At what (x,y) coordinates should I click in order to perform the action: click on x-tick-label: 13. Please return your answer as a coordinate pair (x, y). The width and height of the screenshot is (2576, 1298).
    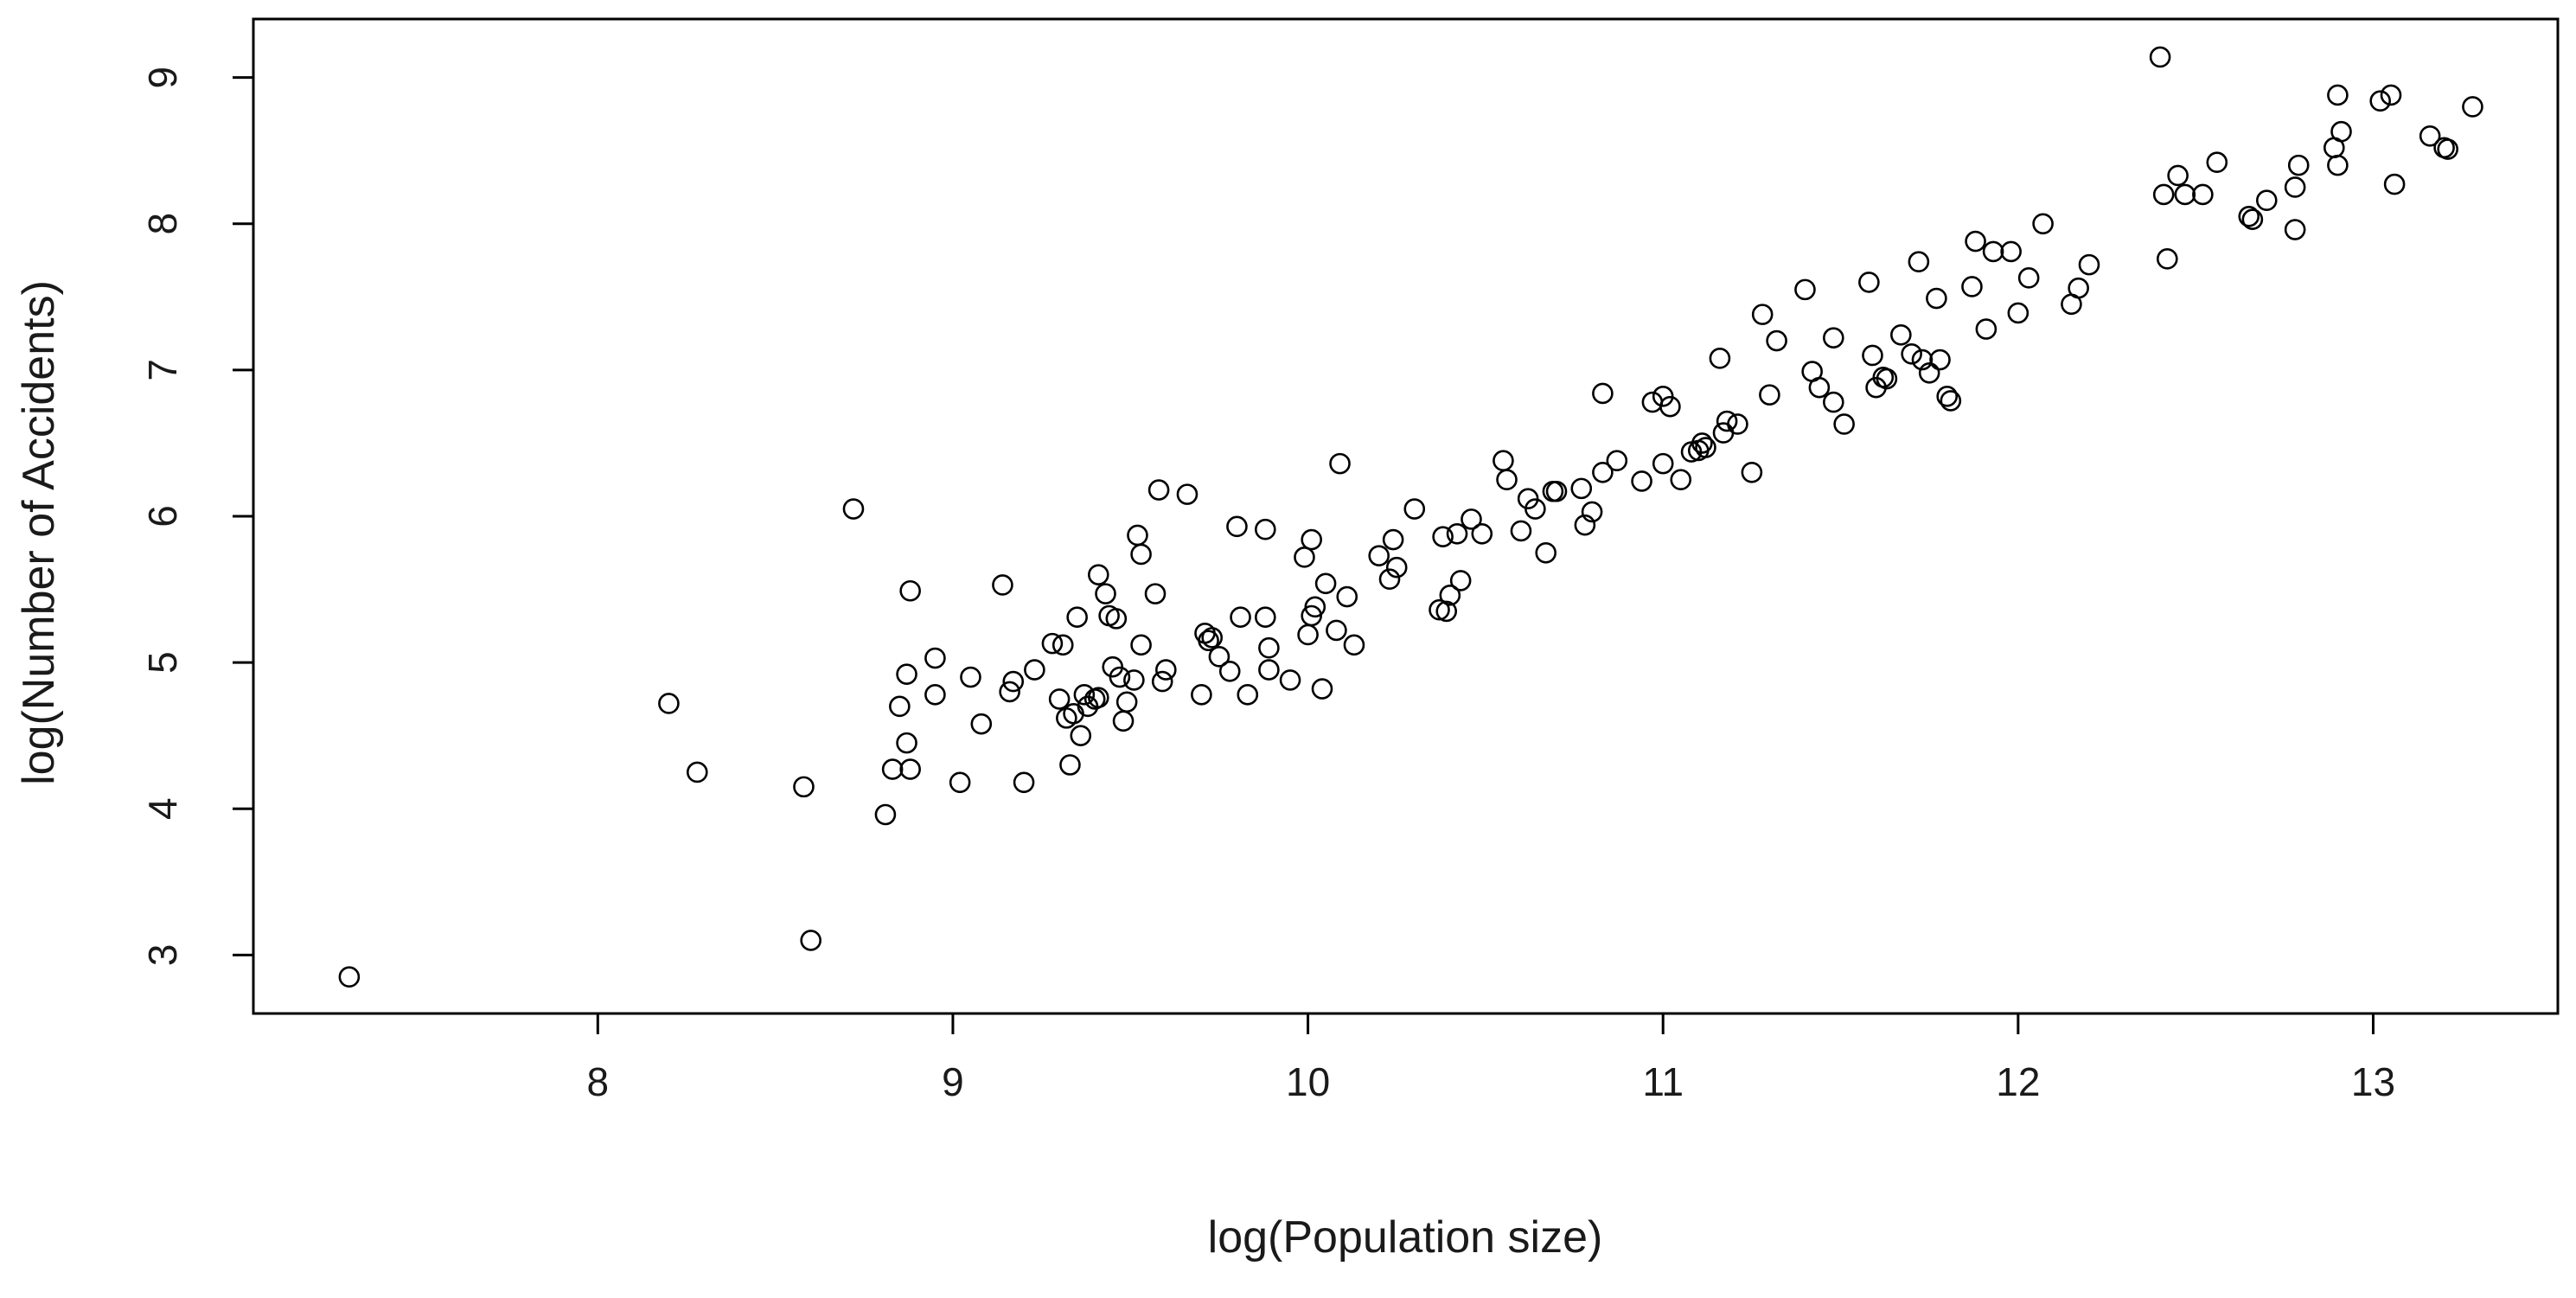
    Looking at the image, I should click on (2373, 1081).